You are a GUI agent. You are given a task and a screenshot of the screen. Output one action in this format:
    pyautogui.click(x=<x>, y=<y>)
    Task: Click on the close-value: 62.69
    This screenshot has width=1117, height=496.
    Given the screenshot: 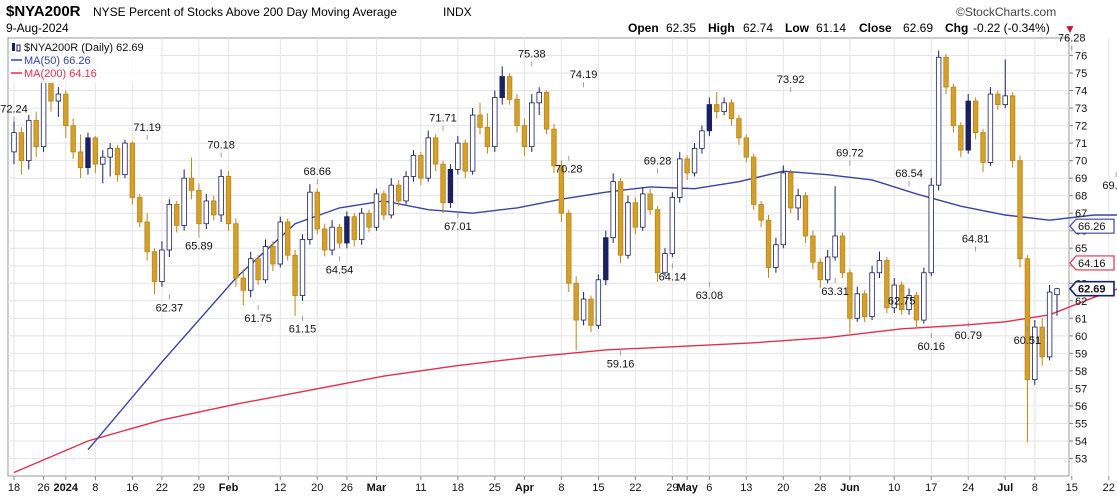 What is the action you would take?
    pyautogui.click(x=918, y=28)
    